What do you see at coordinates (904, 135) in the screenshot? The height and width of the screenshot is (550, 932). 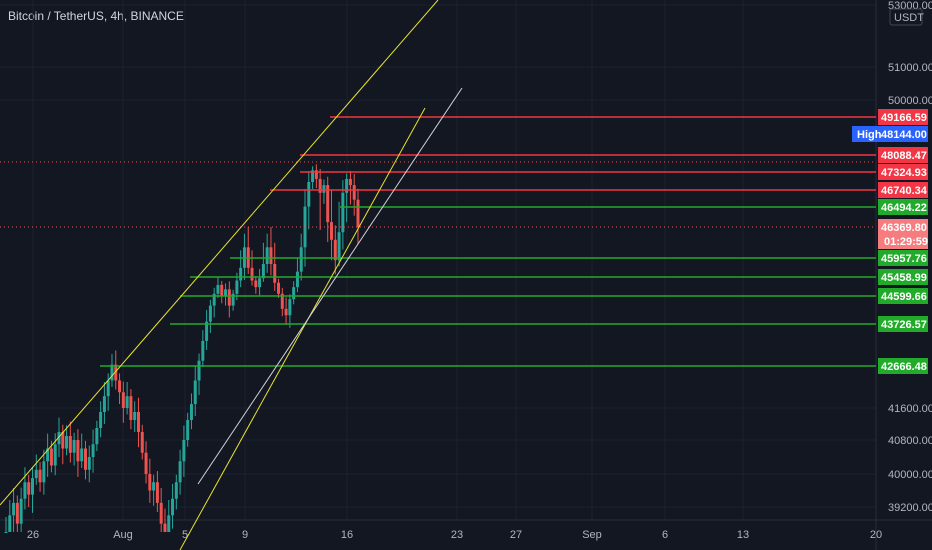 I see `high-tag-value: 48144.00` at bounding box center [904, 135].